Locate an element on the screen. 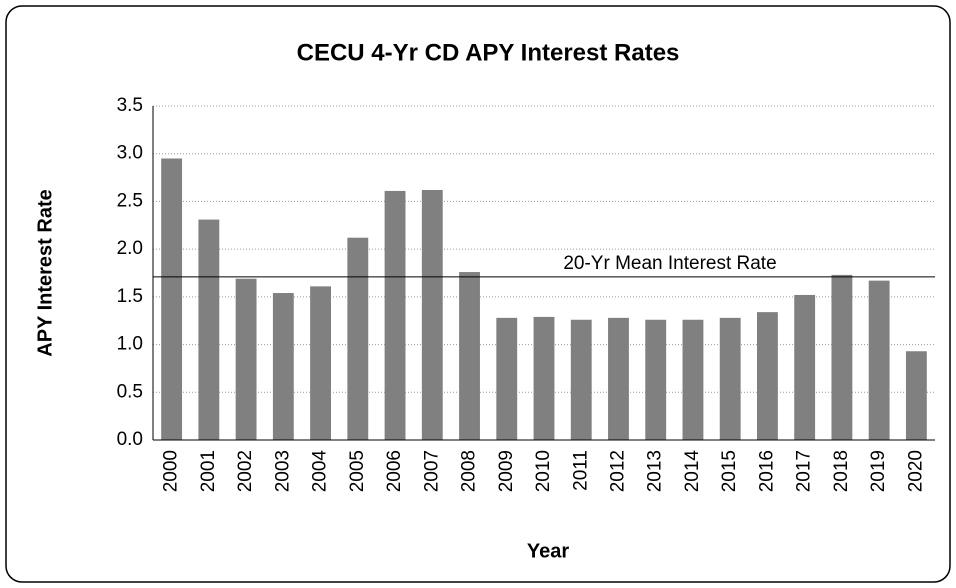 The height and width of the screenshot is (588, 956). x-tick-label: 2009 is located at coordinates (506, 471).